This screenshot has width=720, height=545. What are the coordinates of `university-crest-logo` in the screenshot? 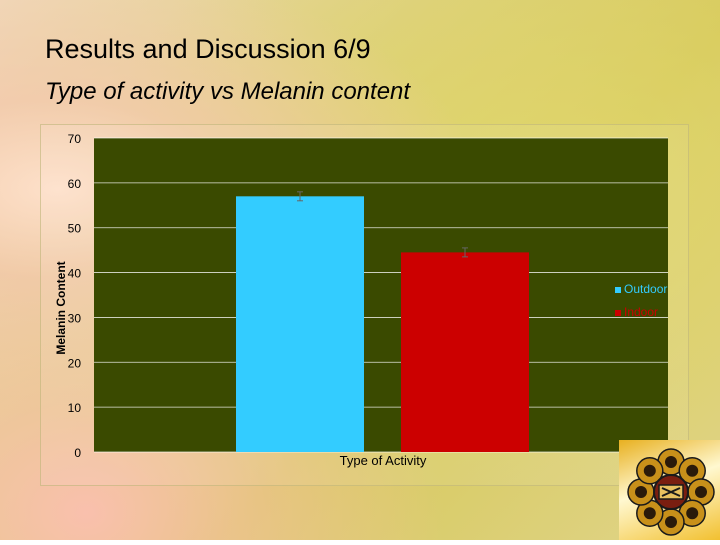 It's located at (671, 492).